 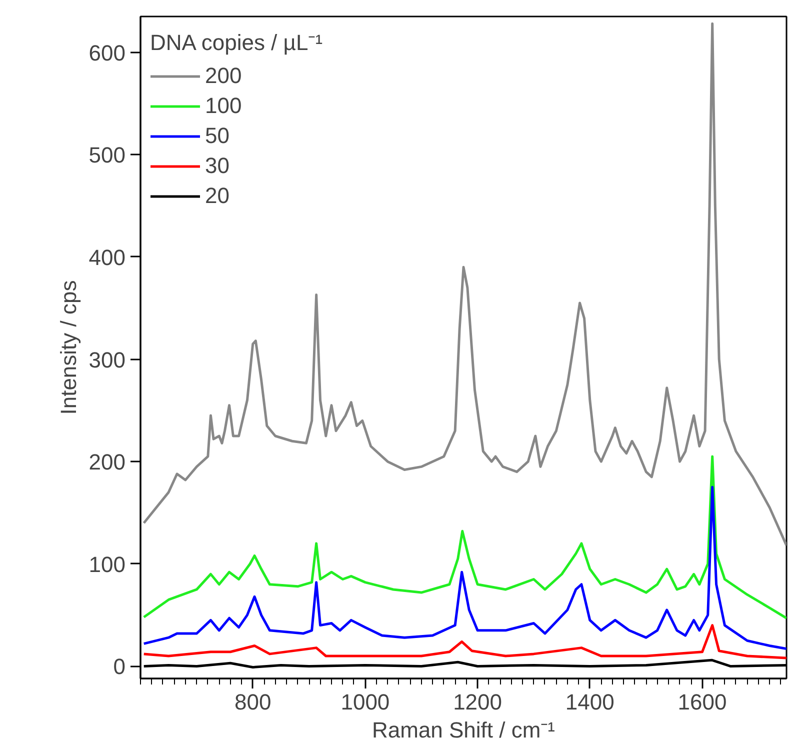 I want to click on x-tick-label: 1000, so click(x=365, y=702).